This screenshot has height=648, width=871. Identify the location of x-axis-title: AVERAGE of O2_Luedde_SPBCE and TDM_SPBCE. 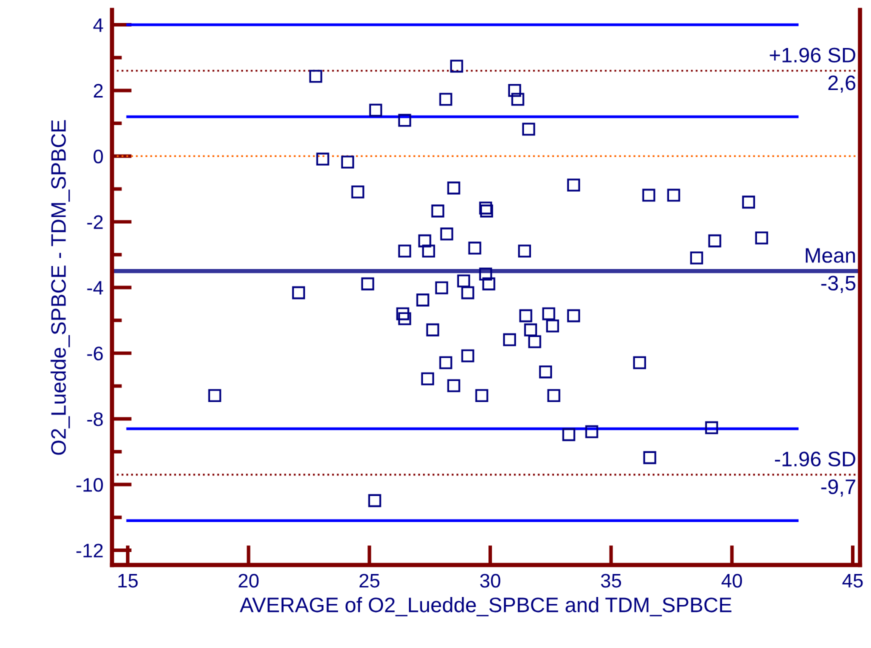
(486, 606).